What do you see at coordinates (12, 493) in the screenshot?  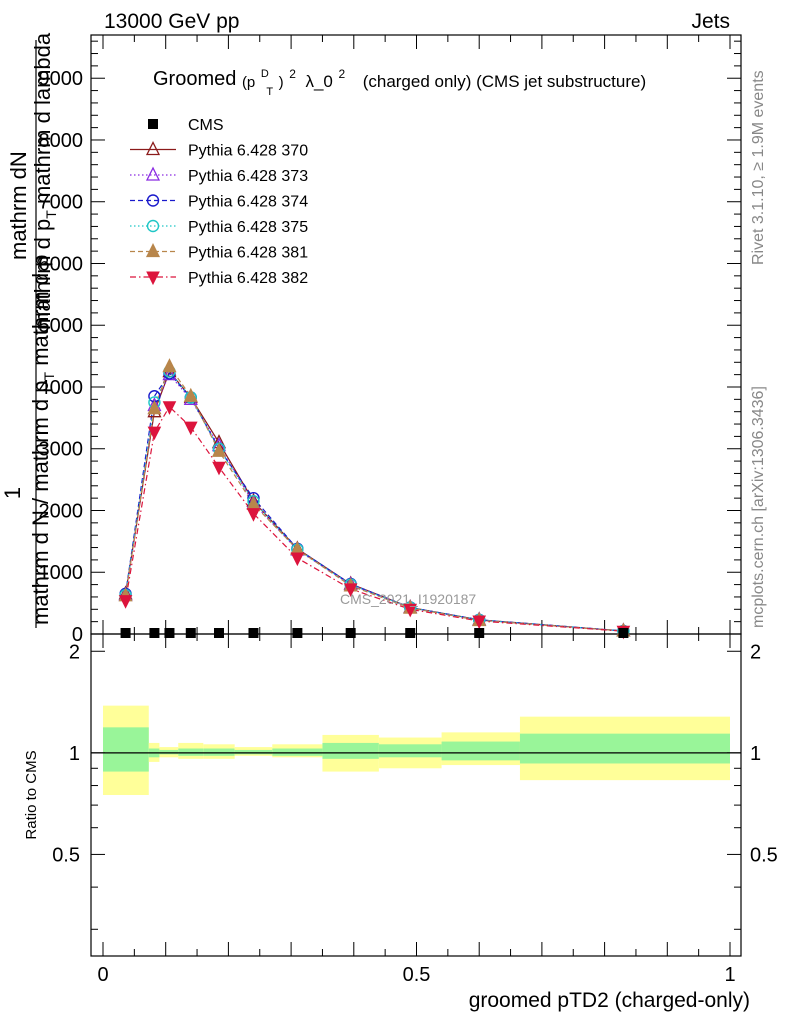 I see `svg-text: 1` at bounding box center [12, 493].